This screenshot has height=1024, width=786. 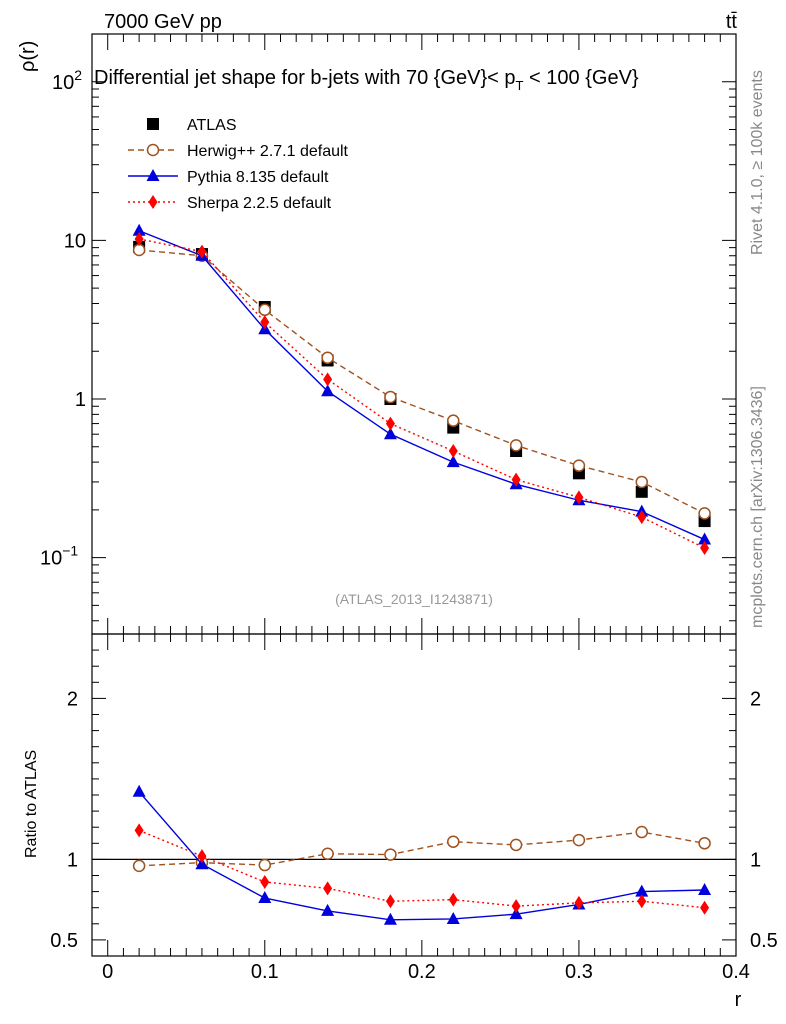 What do you see at coordinates (755, 699) in the screenshot?
I see `ratio-y-tick-label-right: 2` at bounding box center [755, 699].